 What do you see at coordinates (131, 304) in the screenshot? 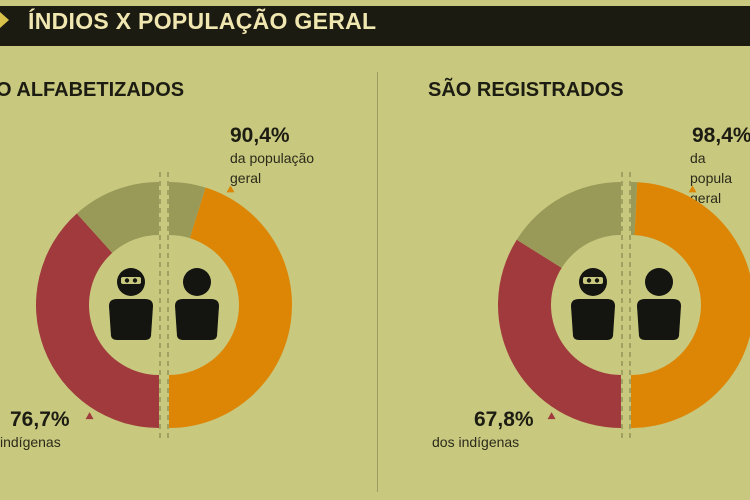
I see `indigenous-person-icon-literacy` at bounding box center [131, 304].